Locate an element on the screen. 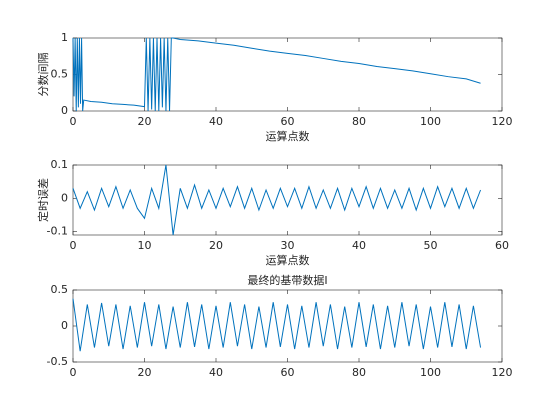 This screenshot has height=420, width=560. y-tick-label: -0.1 is located at coordinates (57, 231).